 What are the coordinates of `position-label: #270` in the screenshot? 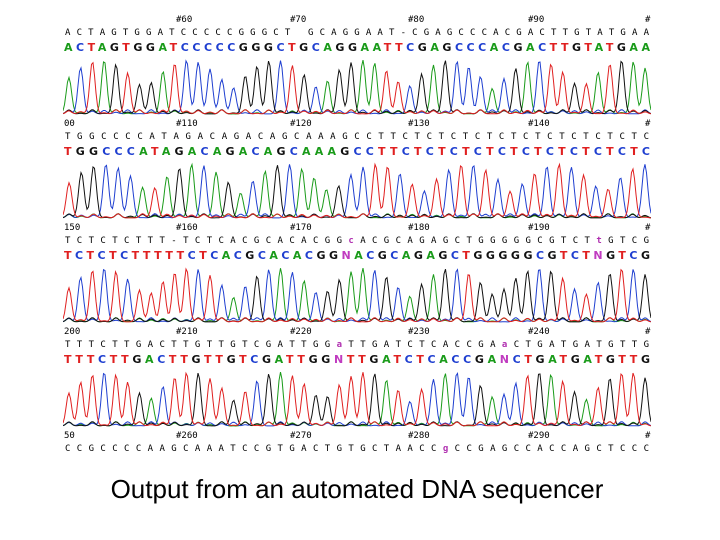 It's located at (301, 436).